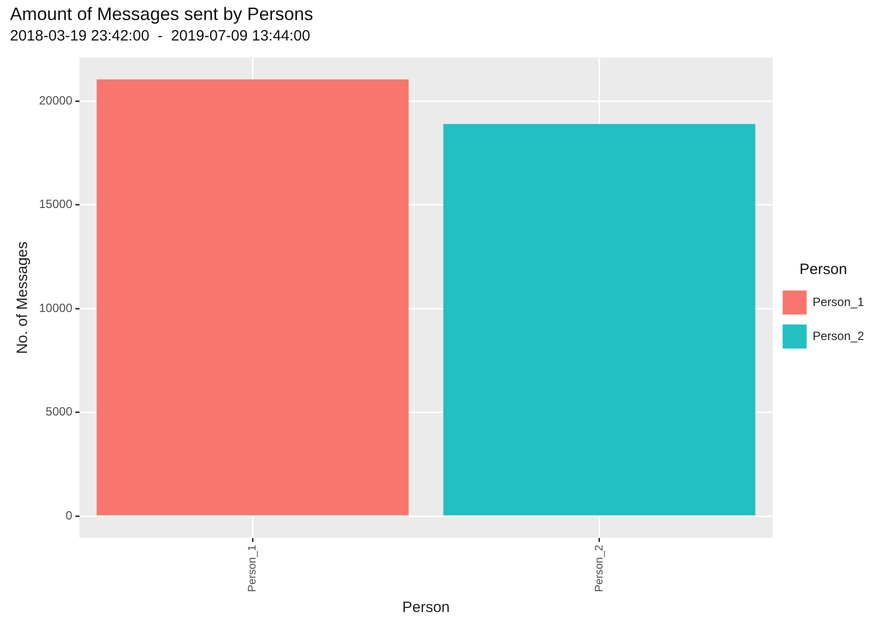 This screenshot has width=884, height=631. Describe the element at coordinates (426, 607) in the screenshot. I see `x-axis-title: Person` at that location.